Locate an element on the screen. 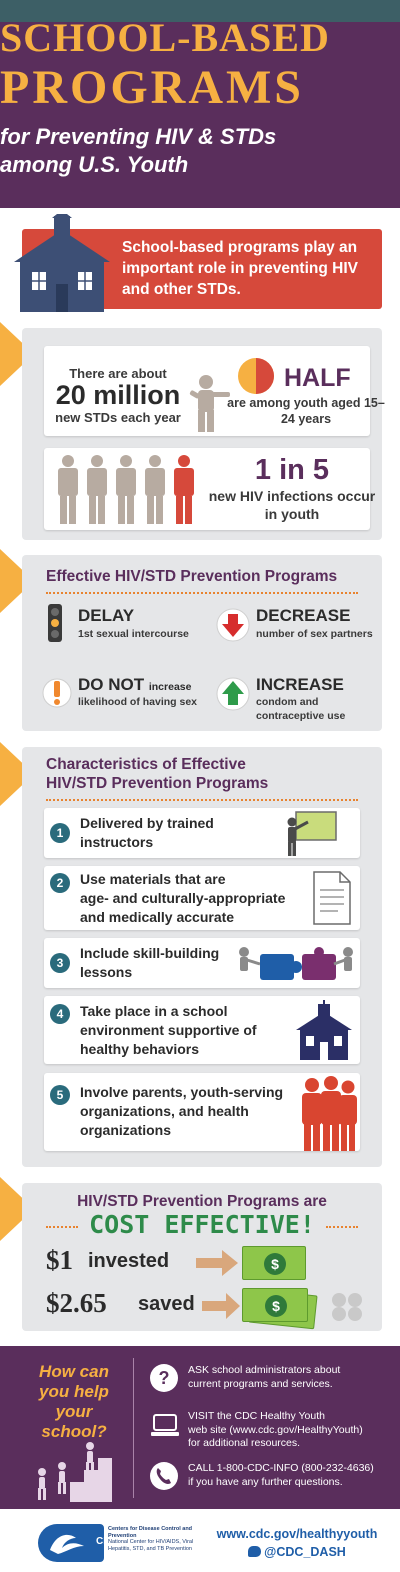  question-line: you help is located at coordinates (74, 1391).